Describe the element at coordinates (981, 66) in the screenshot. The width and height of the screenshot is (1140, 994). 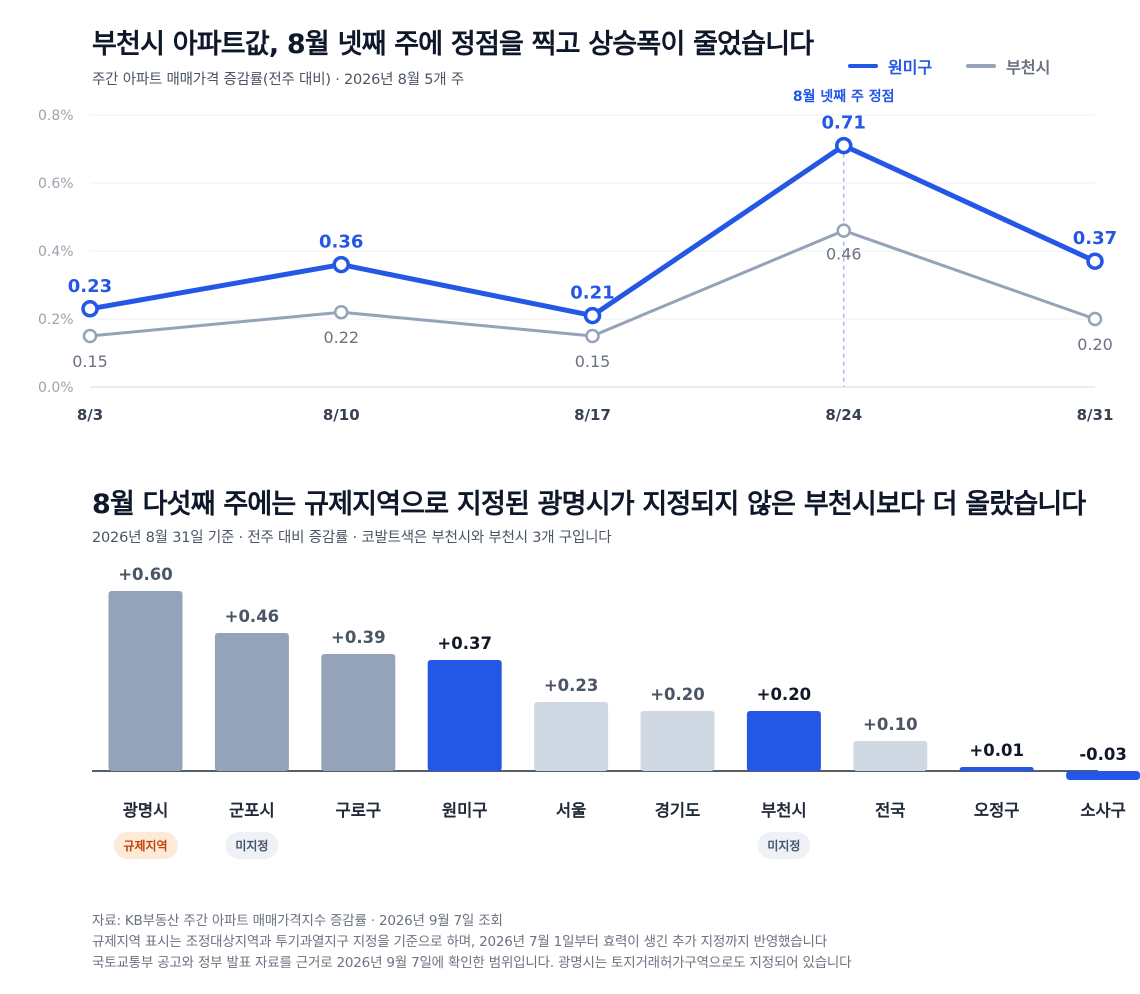
I see `legend-swatch-bucheon` at that location.